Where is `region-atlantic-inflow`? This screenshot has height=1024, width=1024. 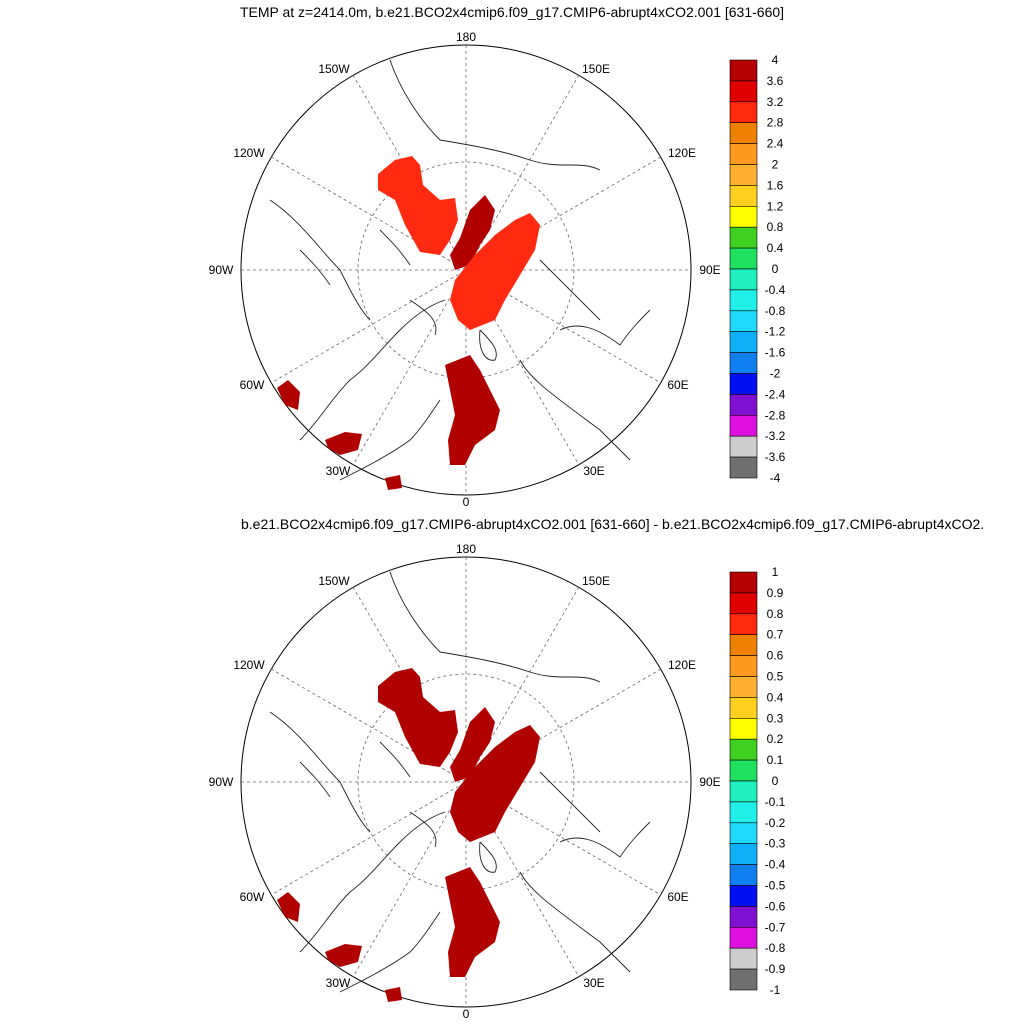 region-atlantic-inflow is located at coordinates (472, 922).